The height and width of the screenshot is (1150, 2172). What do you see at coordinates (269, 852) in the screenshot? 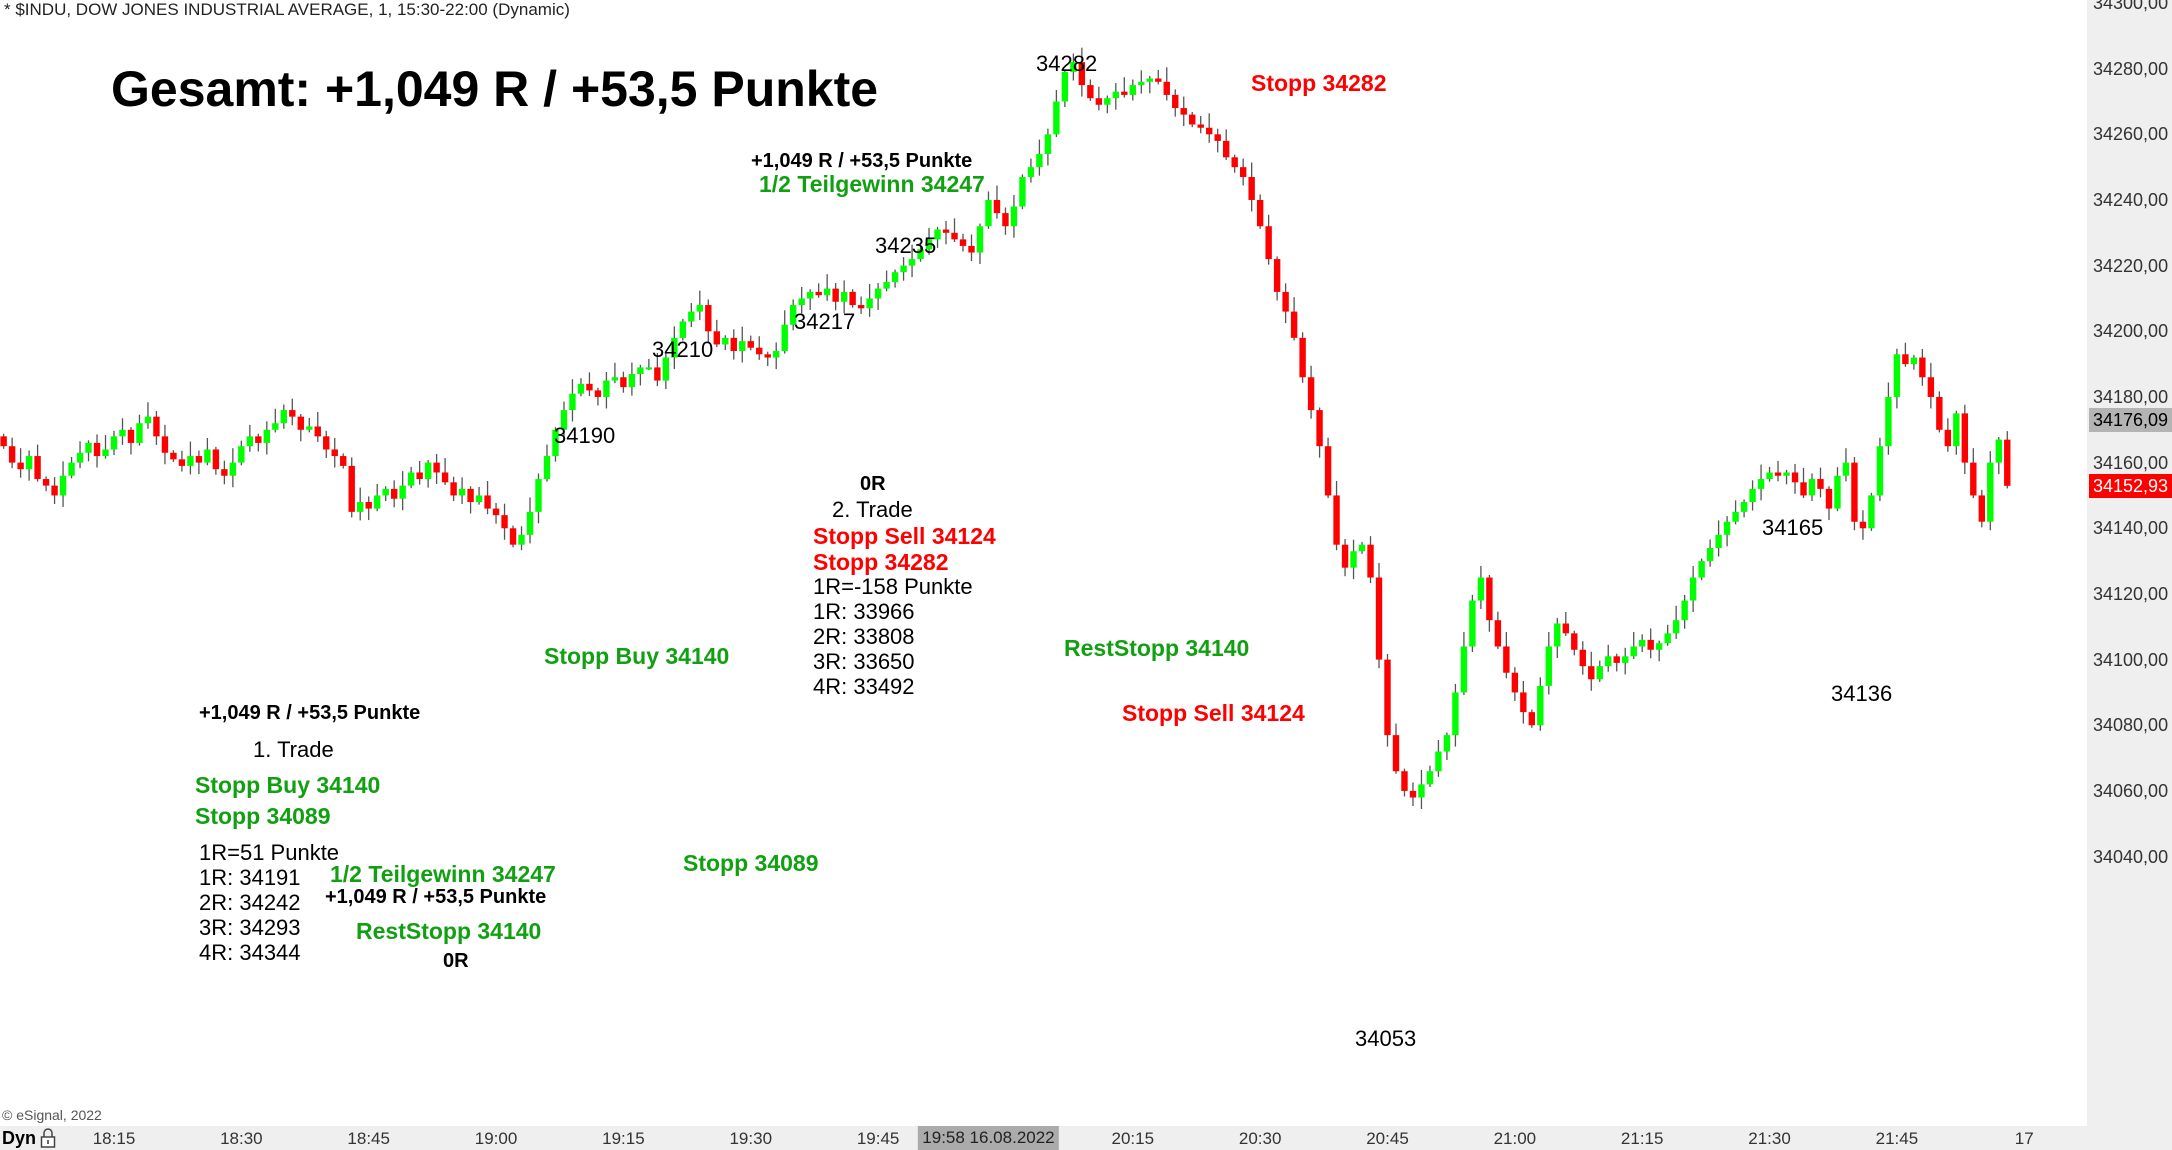
I see `label-trade1-r-unit: 1R=51 Punkte` at bounding box center [269, 852].